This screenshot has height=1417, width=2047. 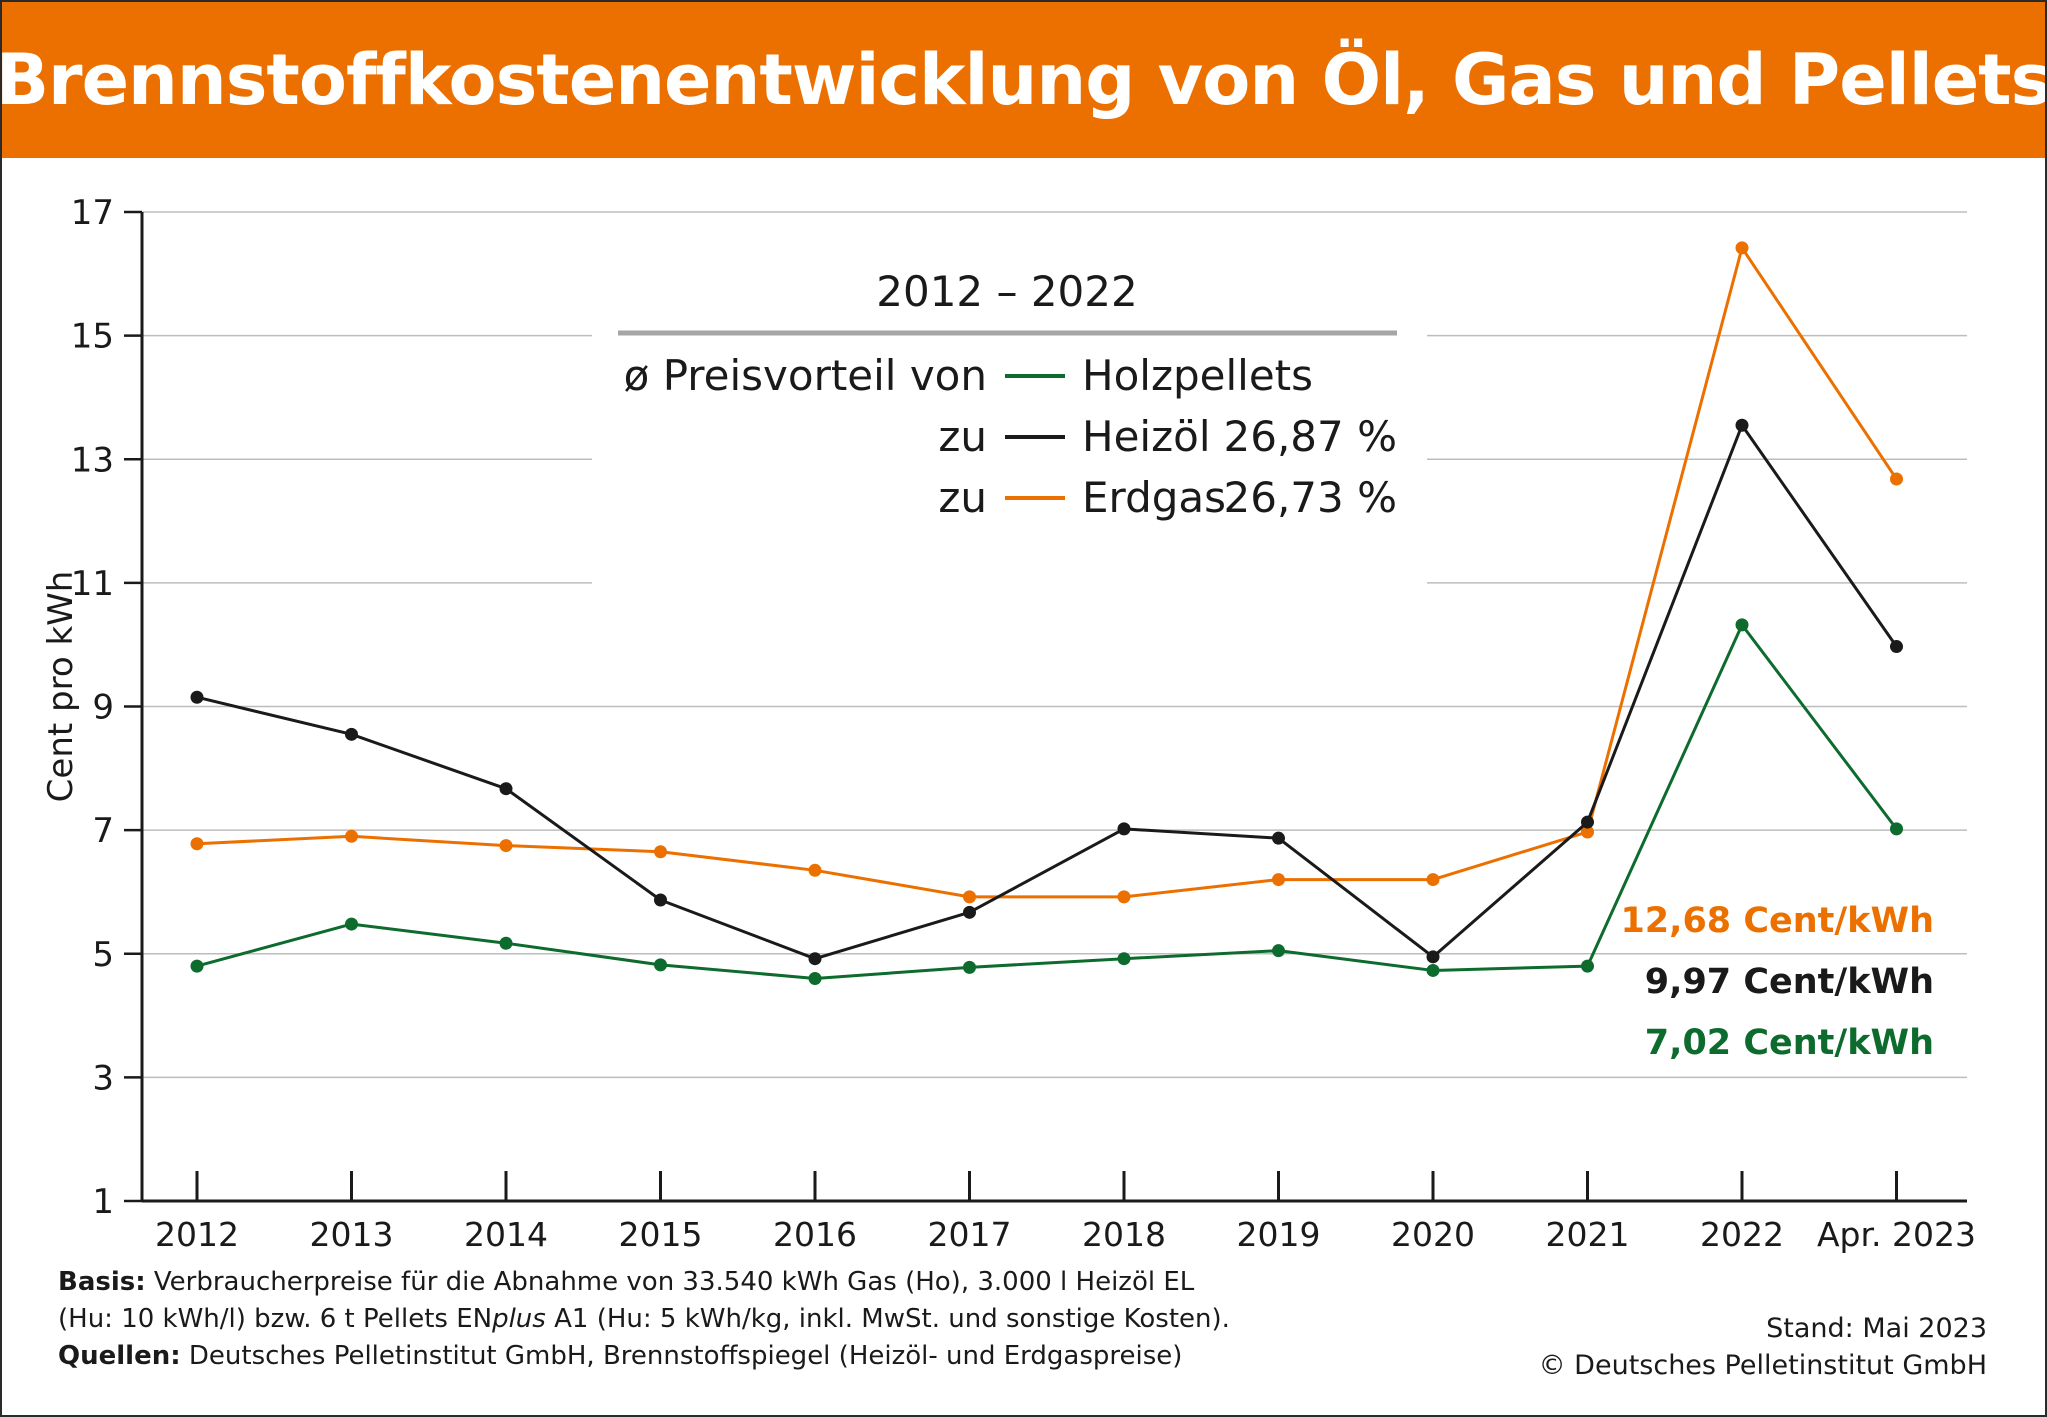 What do you see at coordinates (1154, 497) in the screenshot?
I see `legend-label: Erdgas` at bounding box center [1154, 497].